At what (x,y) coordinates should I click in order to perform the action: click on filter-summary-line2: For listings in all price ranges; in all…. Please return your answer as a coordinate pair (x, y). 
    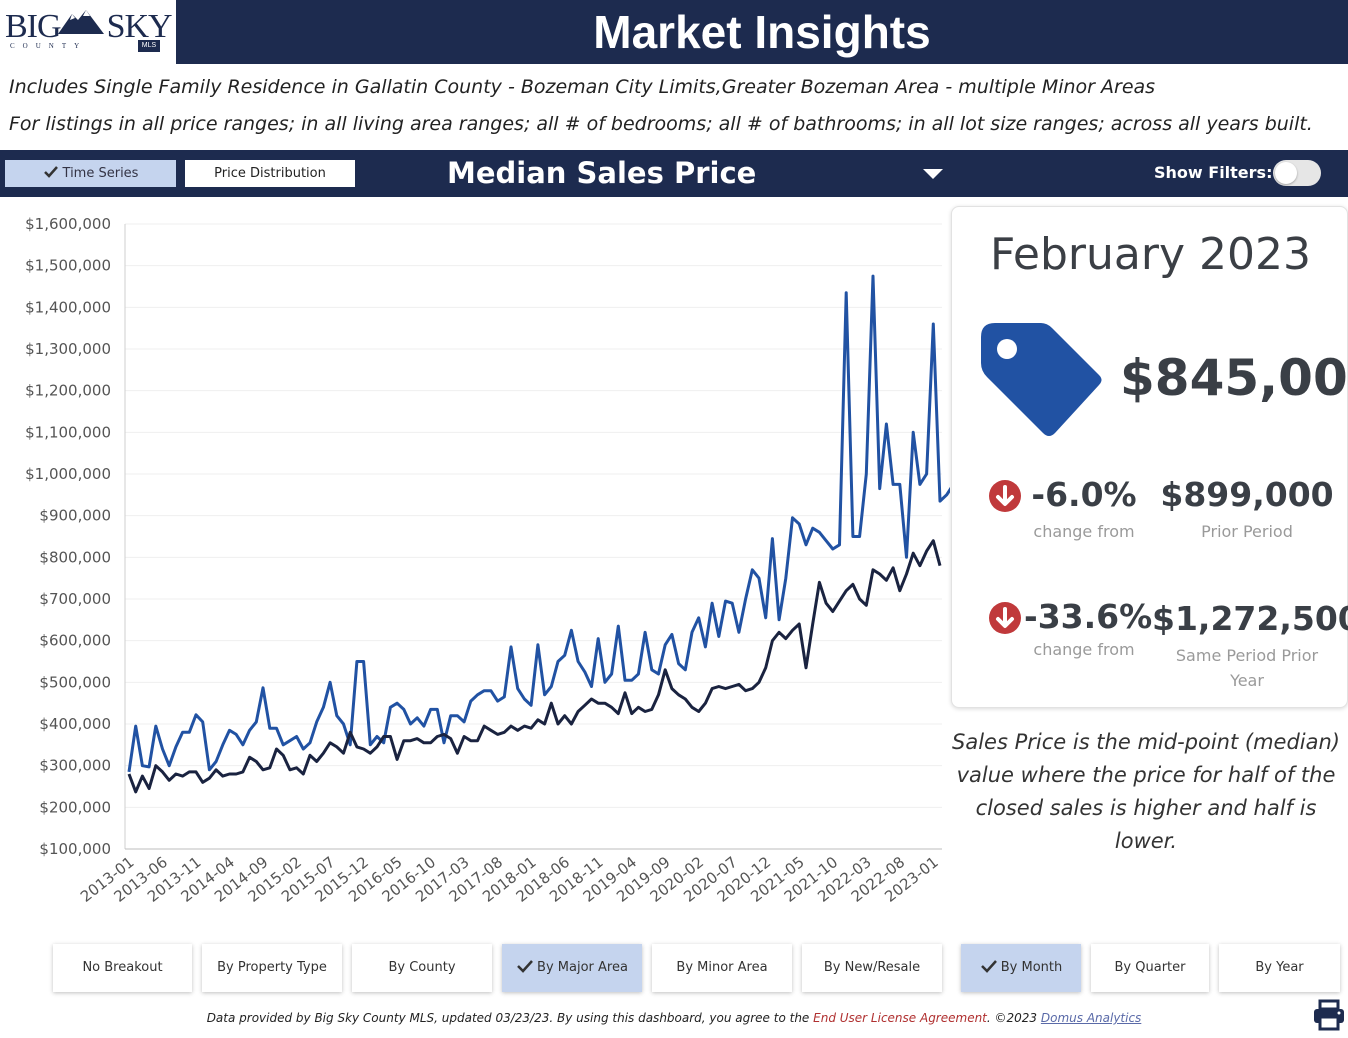
    Looking at the image, I should click on (661, 124).